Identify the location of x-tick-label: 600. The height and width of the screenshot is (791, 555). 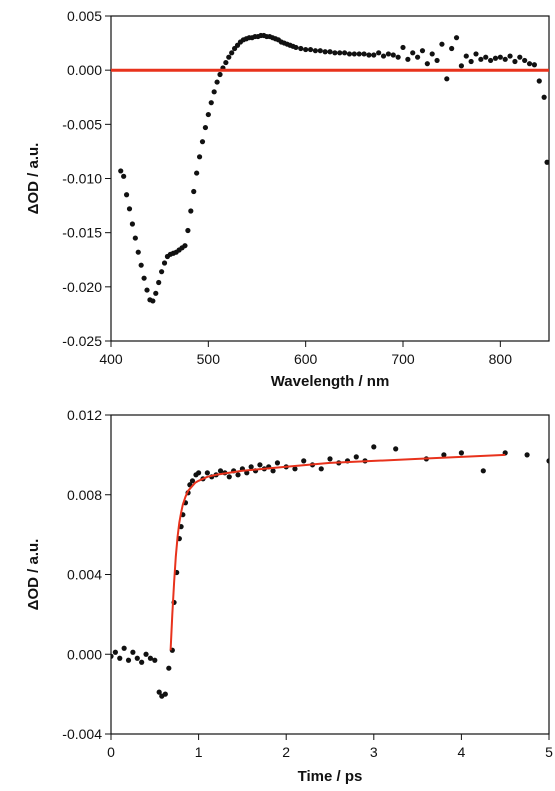
(306, 359).